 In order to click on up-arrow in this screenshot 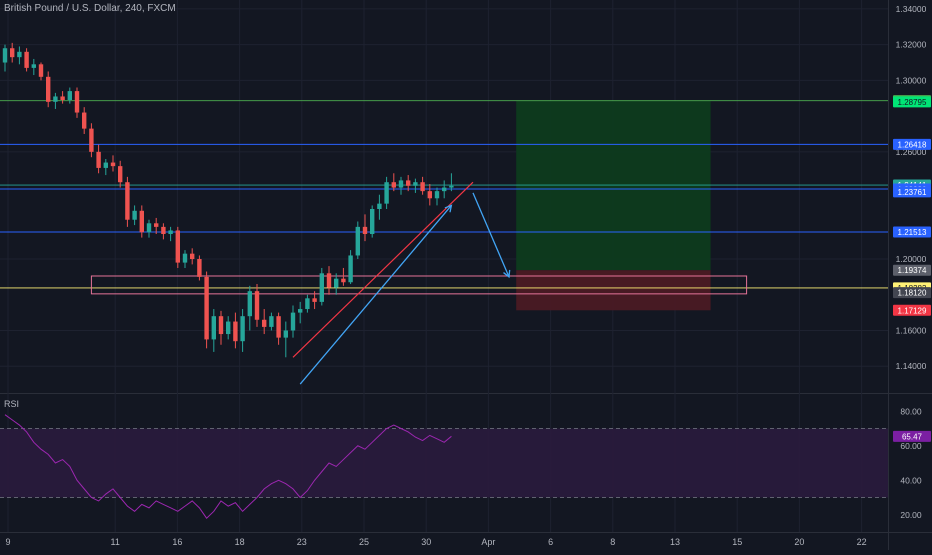, I will do `click(375, 295)`.